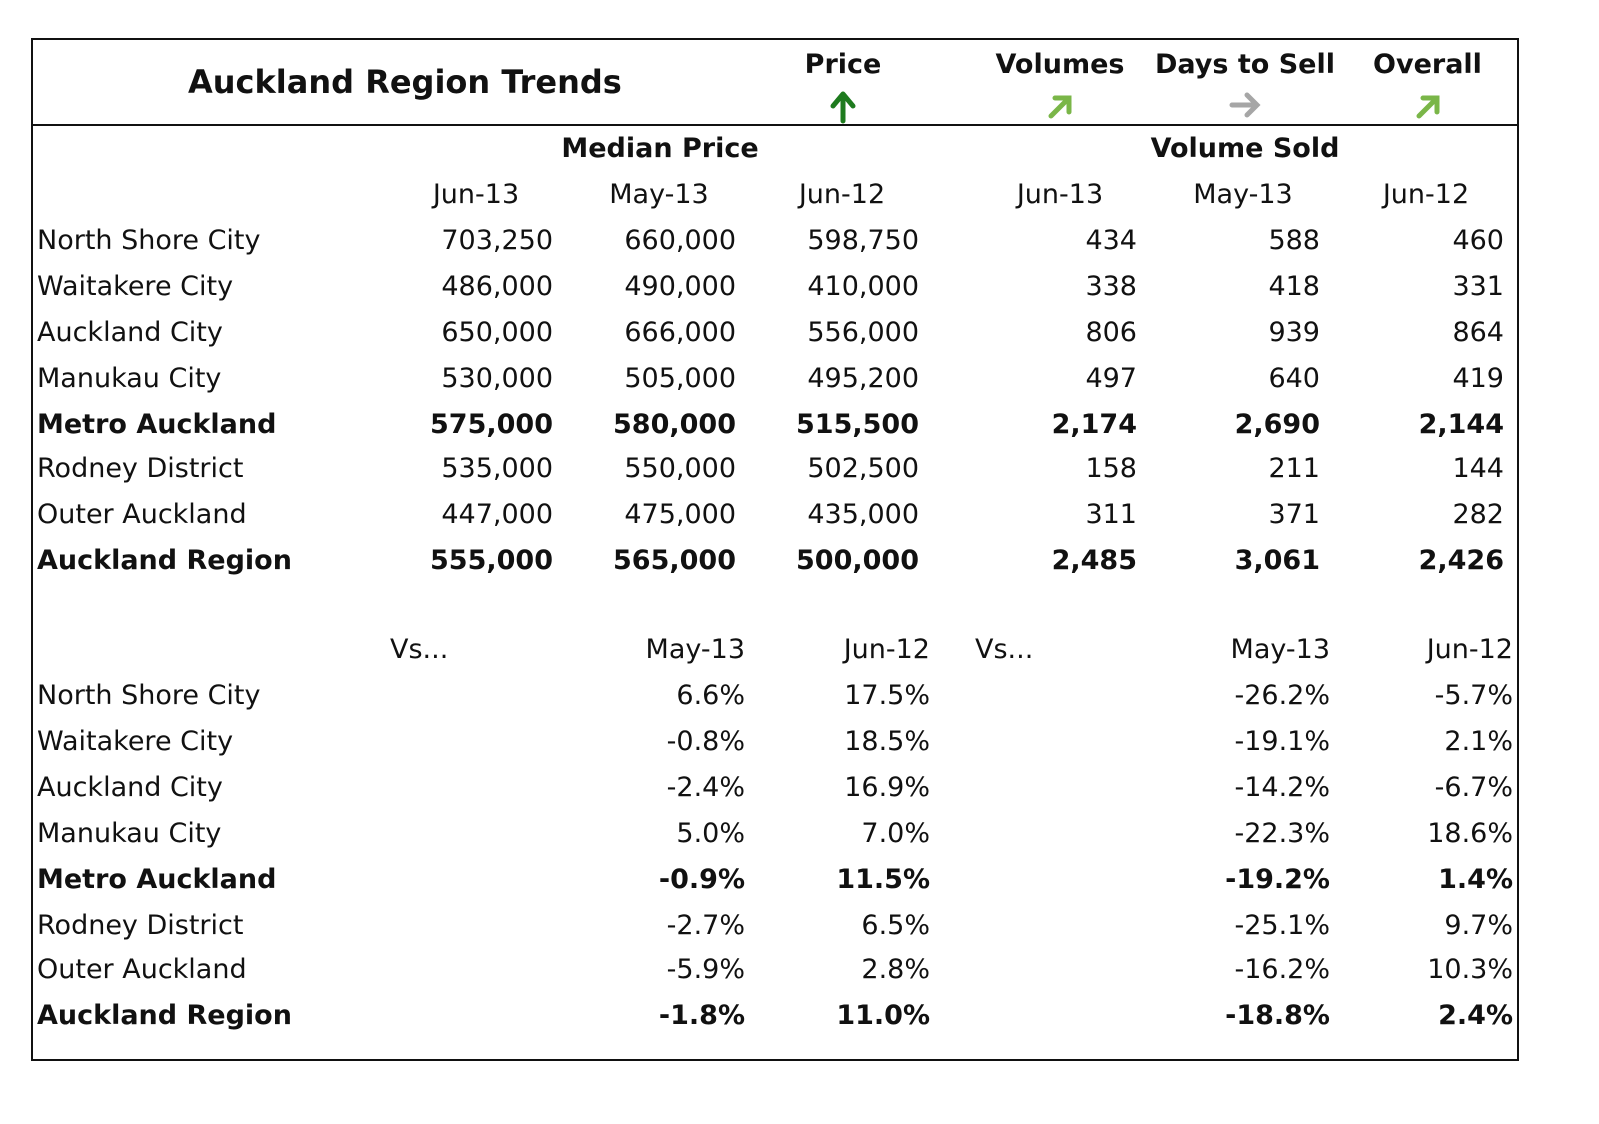  What do you see at coordinates (129, 833) in the screenshot?
I see `bottom-row-label: Manukau City` at bounding box center [129, 833].